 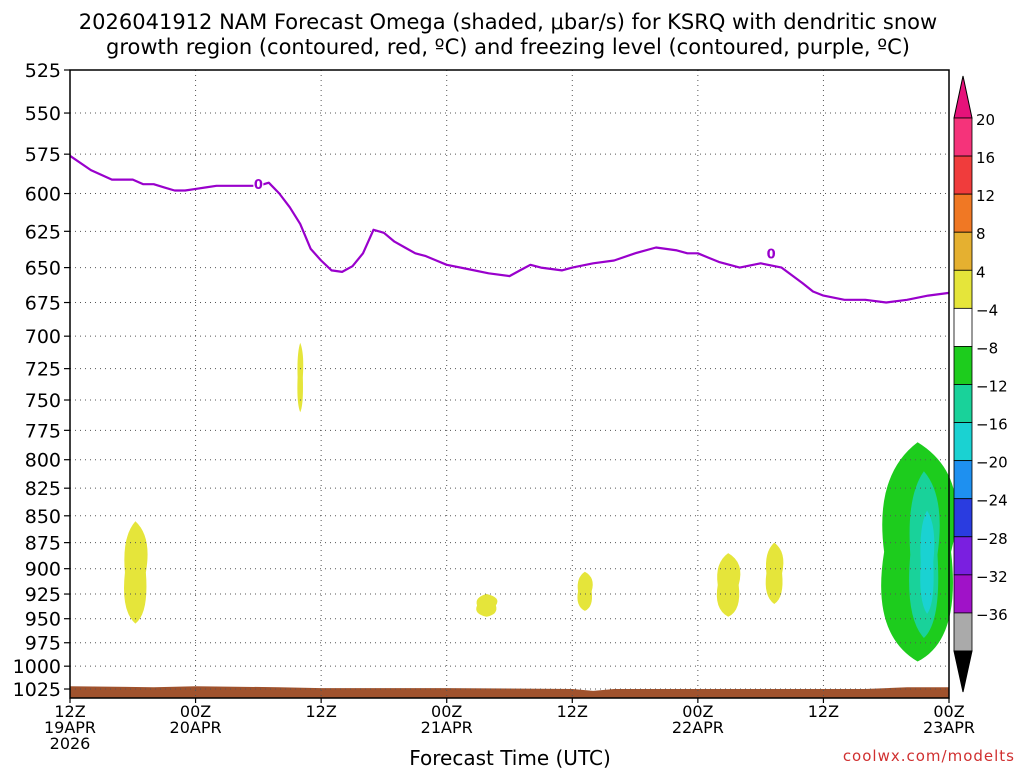 What do you see at coordinates (963, 97) in the screenshot?
I see `colorbar-top-arrow` at bounding box center [963, 97].